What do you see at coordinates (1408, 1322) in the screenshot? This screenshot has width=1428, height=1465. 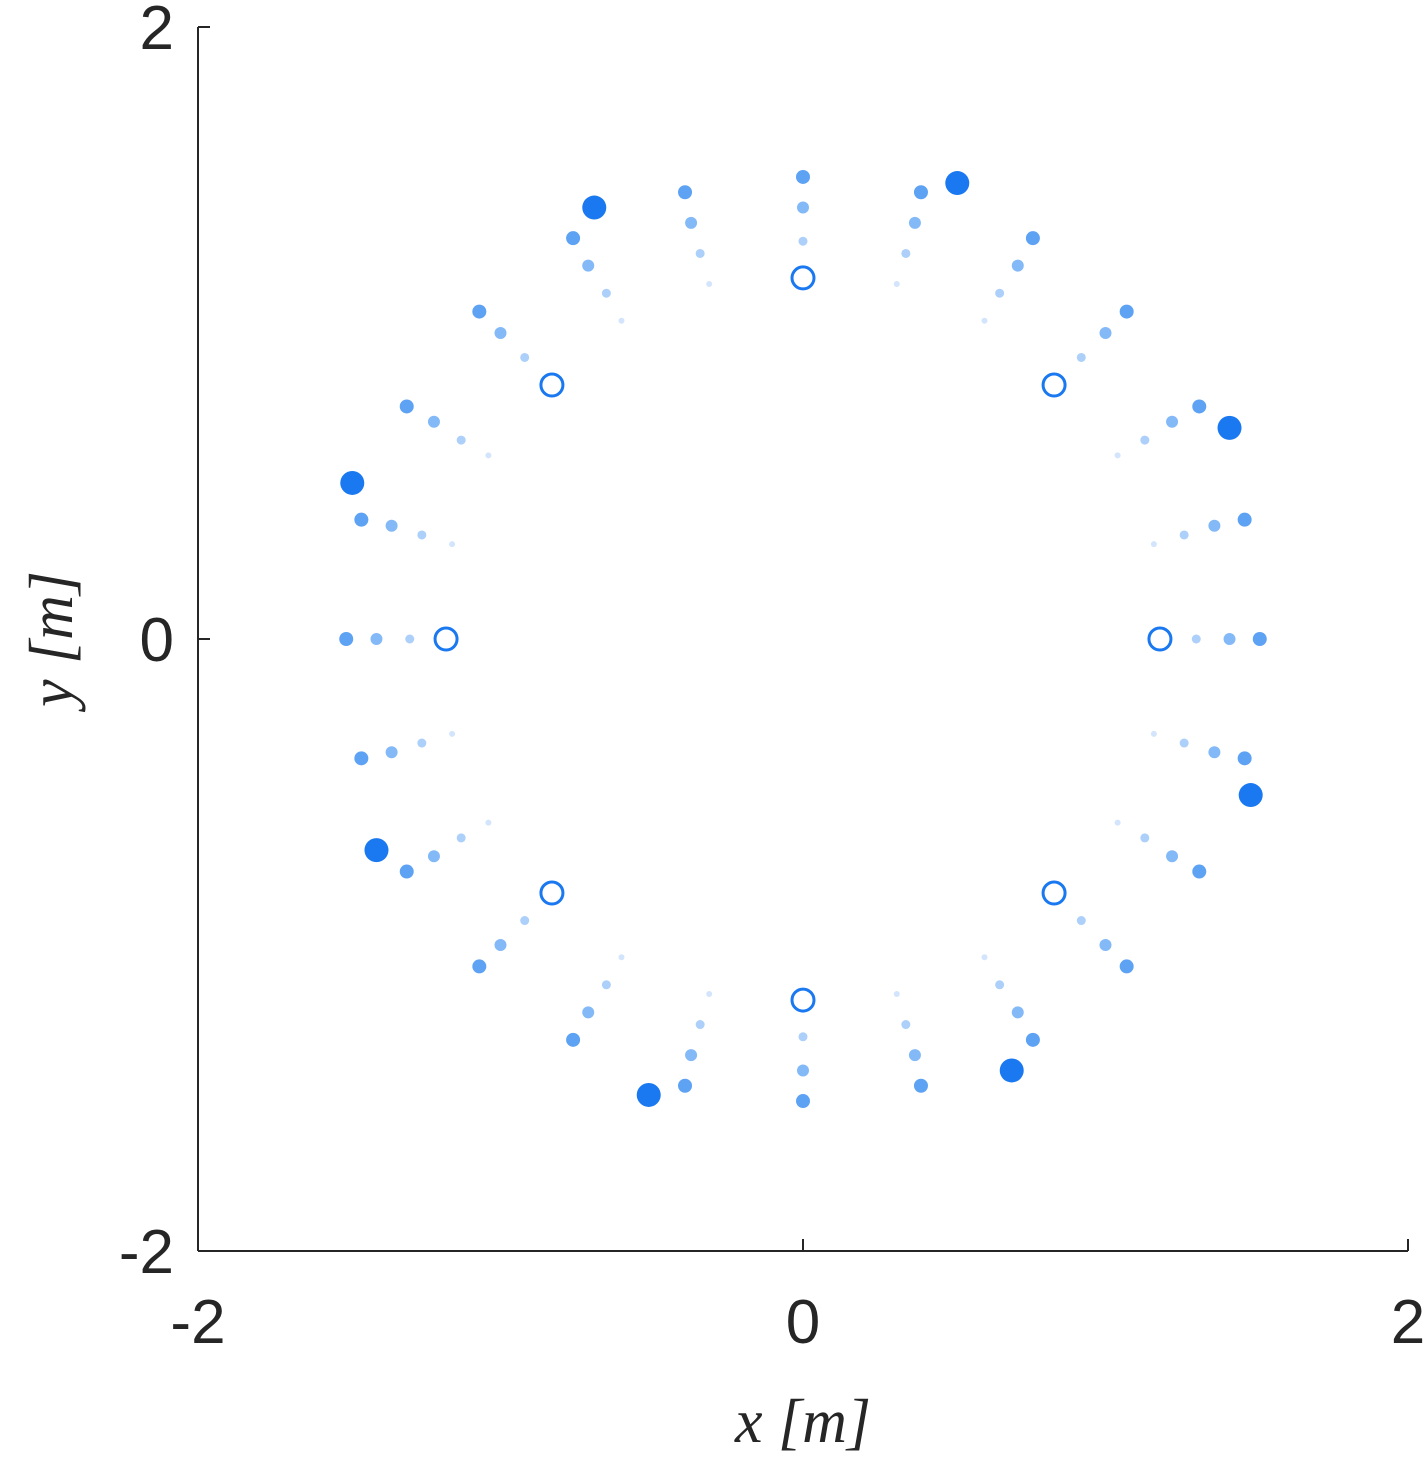 I see `x-tick-label: 2` at bounding box center [1408, 1322].